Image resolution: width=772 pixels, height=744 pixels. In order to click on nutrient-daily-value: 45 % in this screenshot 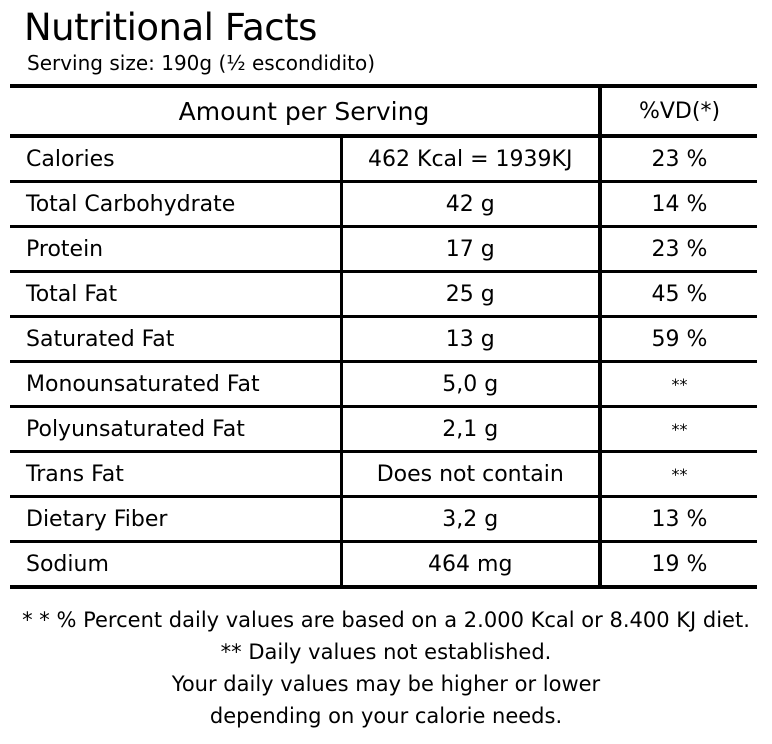, I will do `click(678, 294)`.